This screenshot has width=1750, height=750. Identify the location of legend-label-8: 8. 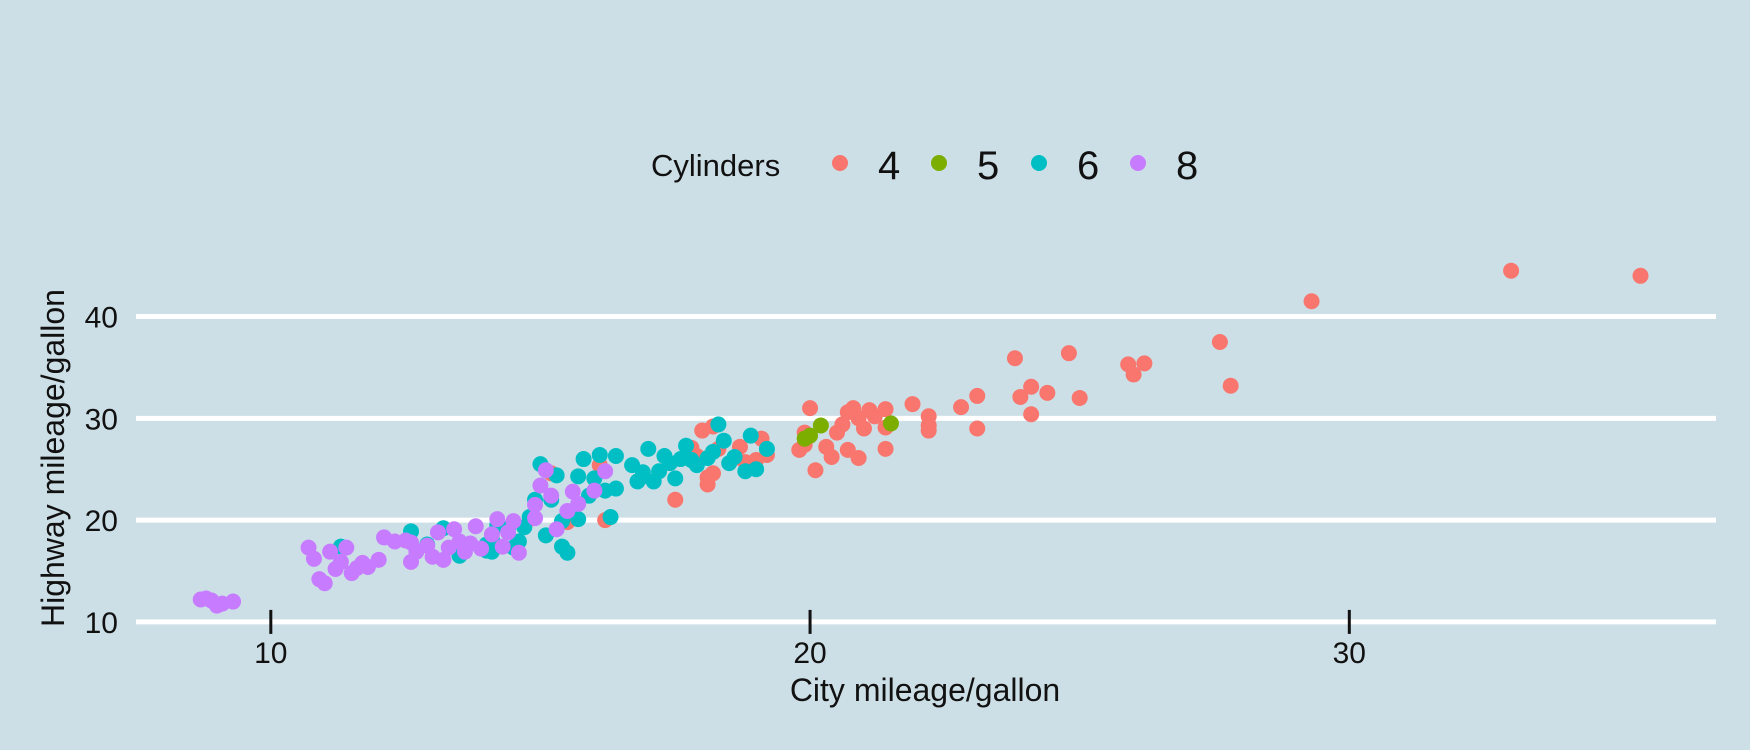
(1187, 166).